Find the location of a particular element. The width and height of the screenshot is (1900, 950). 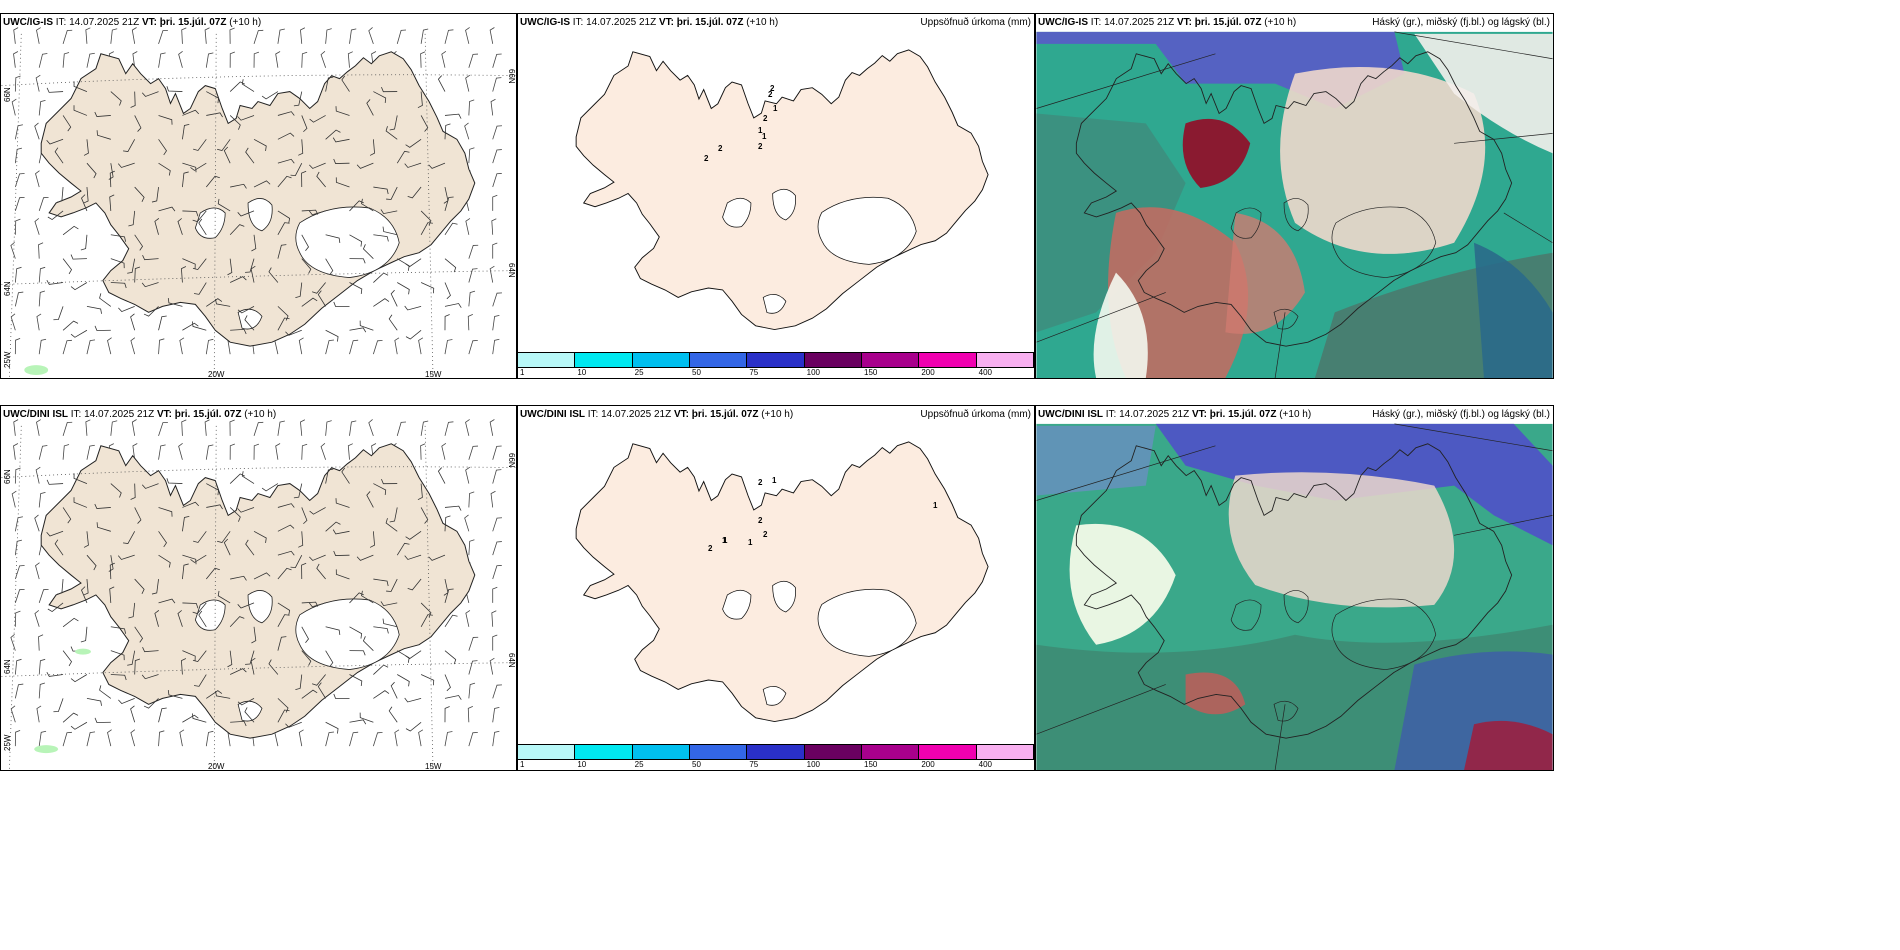

wind-barbs-land is located at coordinates (254, 600).